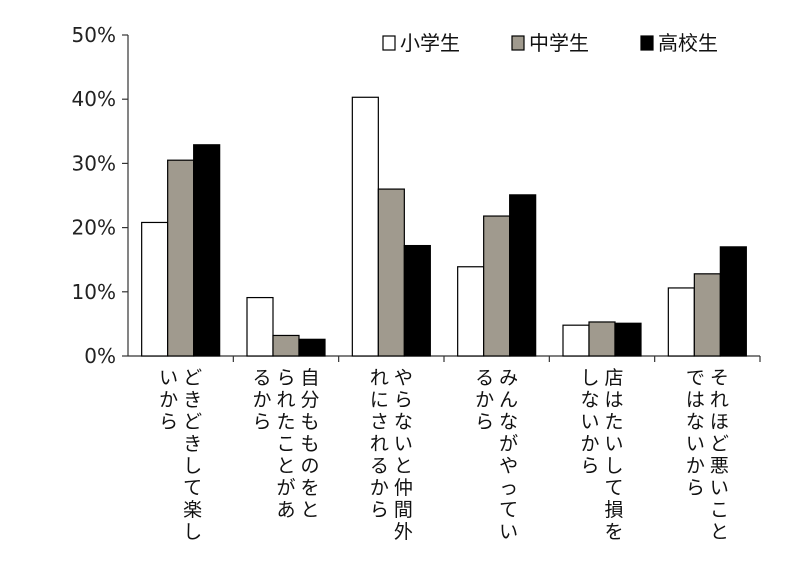 The height and width of the screenshot is (572, 800). Describe the element at coordinates (286, 345) in the screenshot. I see `bar-中学生-1` at that location.